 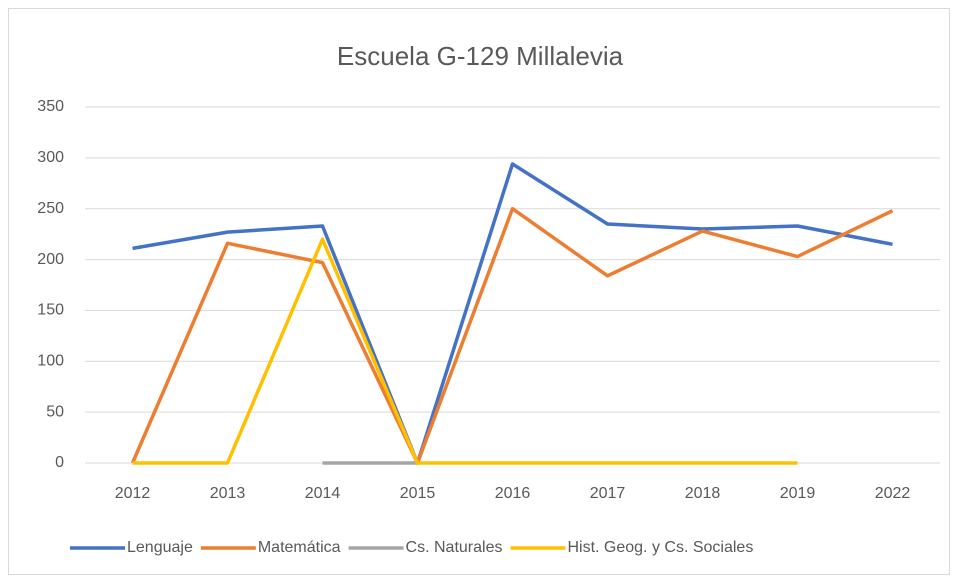 What do you see at coordinates (55, 411) in the screenshot?
I see `y-tick-label: 50` at bounding box center [55, 411].